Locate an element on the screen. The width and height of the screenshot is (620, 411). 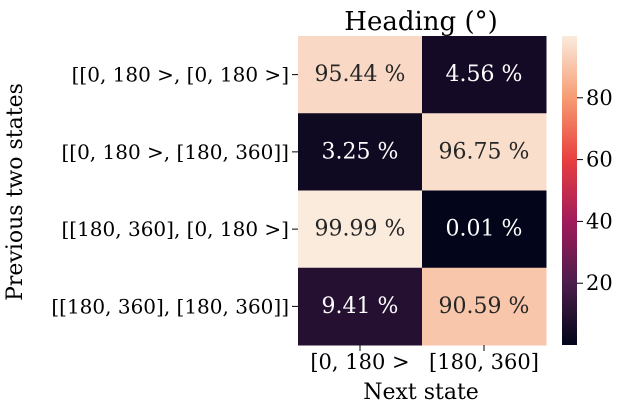
cell-value-label: 9.41 % is located at coordinates (360, 306).